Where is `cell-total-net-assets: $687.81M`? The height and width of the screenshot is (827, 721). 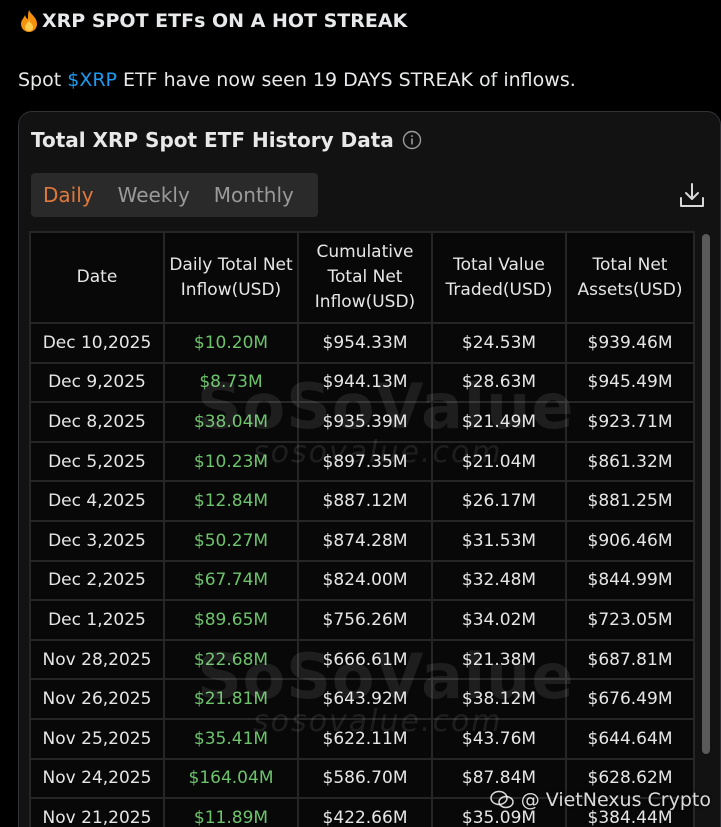 cell-total-net-assets: $687.81M is located at coordinates (630, 659).